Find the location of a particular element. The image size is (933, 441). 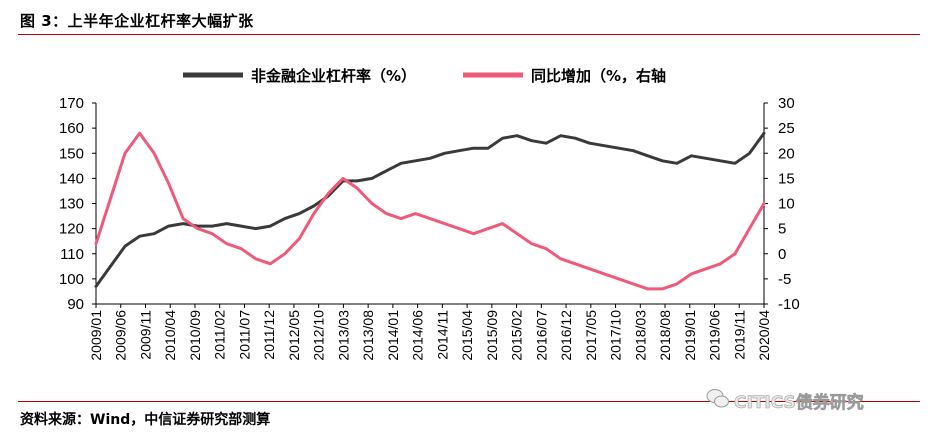

legend: 非金融企业杠杆率（%） 同比增加（%，右轴 is located at coordinates (424, 76).